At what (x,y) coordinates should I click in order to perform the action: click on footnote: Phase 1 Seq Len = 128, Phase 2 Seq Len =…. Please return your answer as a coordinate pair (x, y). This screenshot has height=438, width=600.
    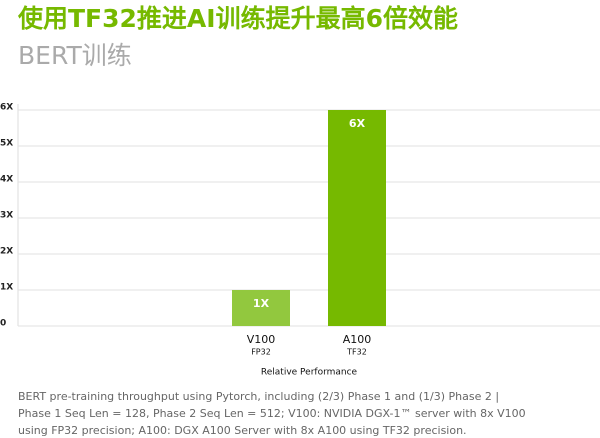
    Looking at the image, I should click on (272, 413).